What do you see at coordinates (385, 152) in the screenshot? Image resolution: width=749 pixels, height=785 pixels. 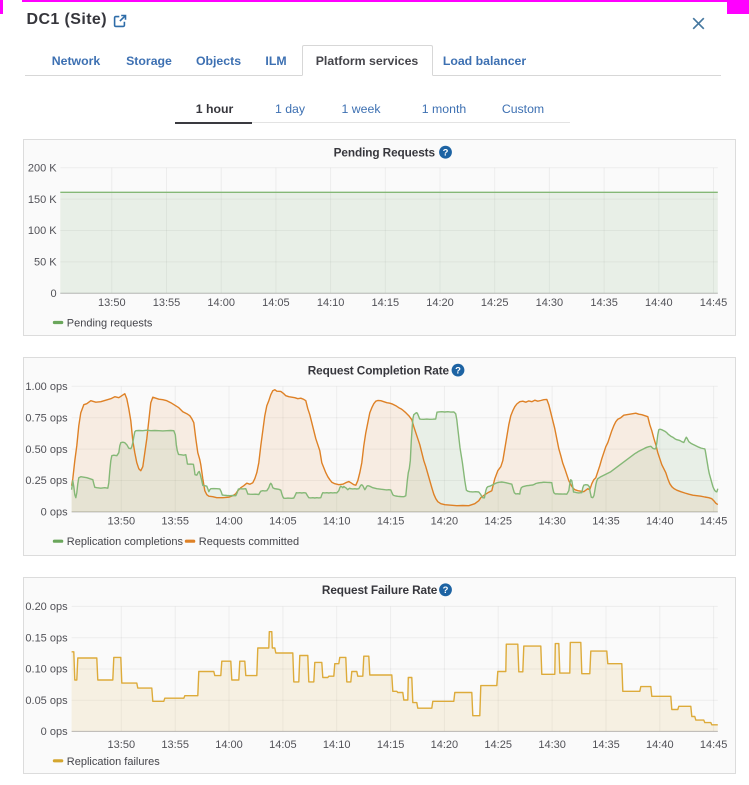 I see `svg-text: Pending Requests` at bounding box center [385, 152].